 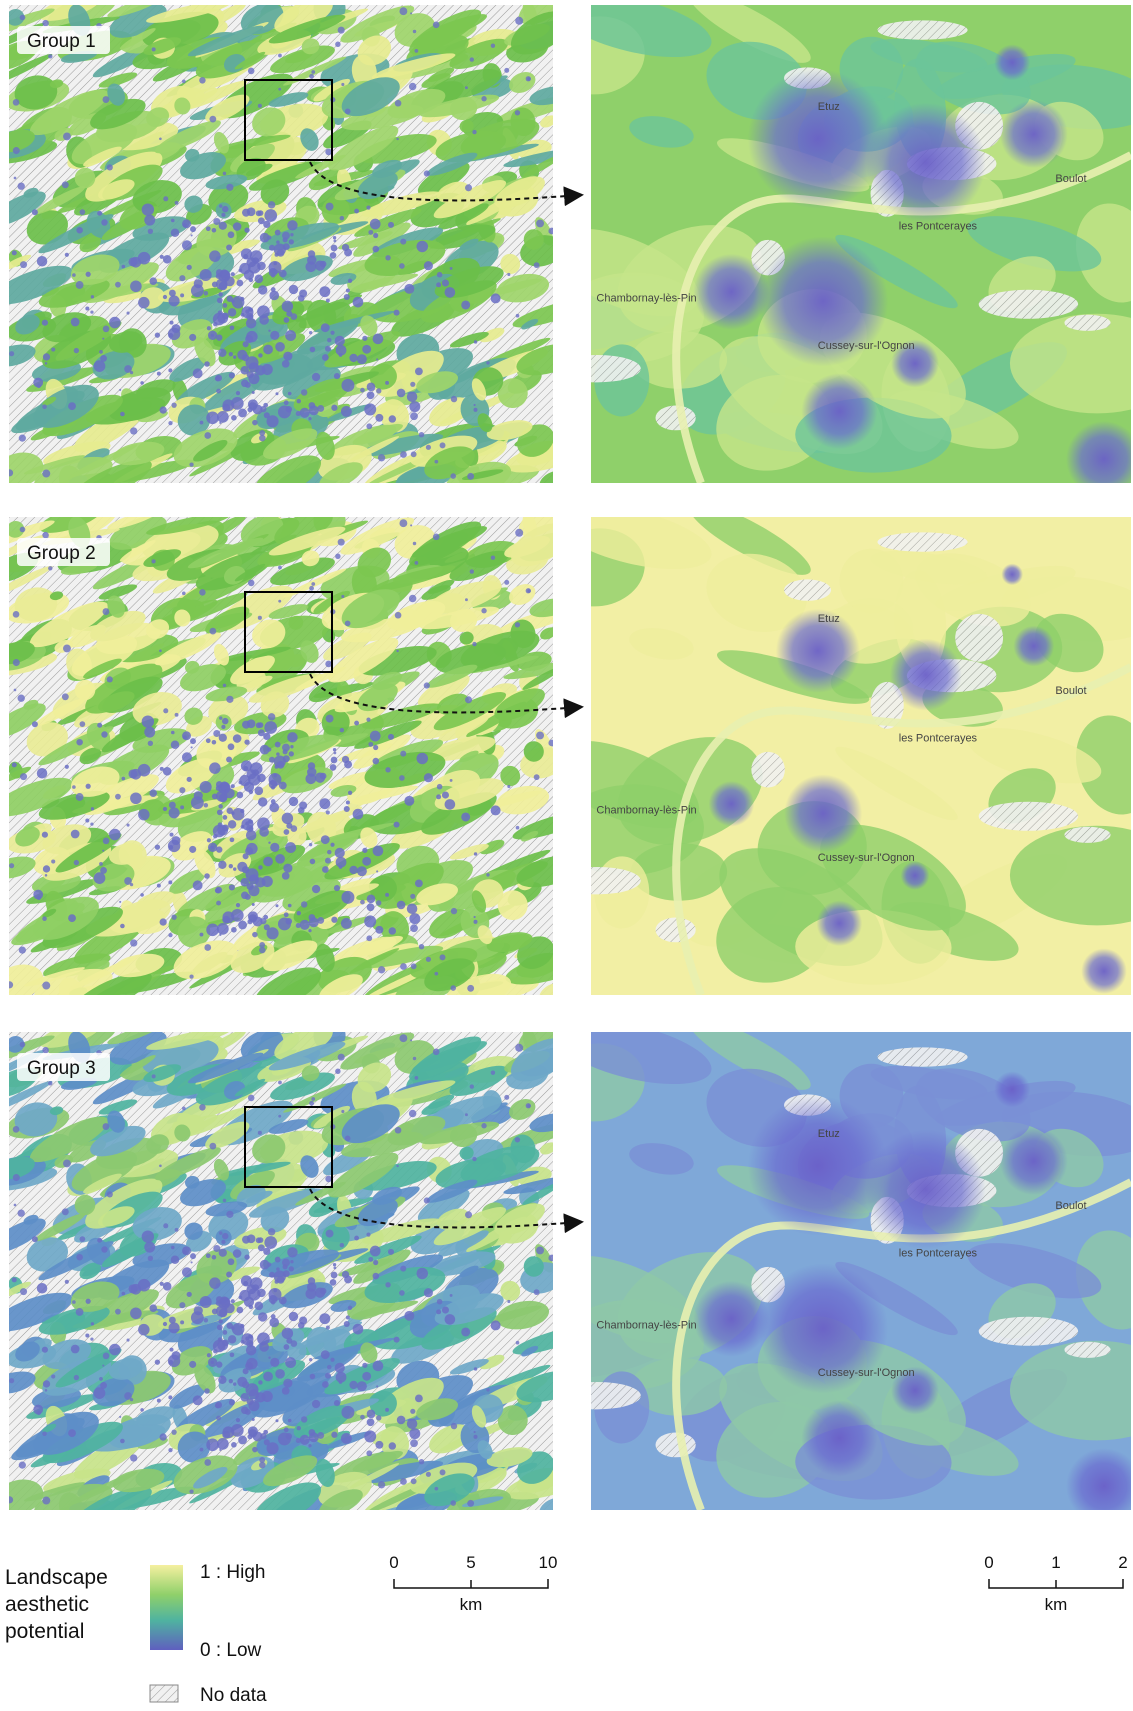 What do you see at coordinates (63, 40) in the screenshot?
I see `group-label-box` at bounding box center [63, 40].